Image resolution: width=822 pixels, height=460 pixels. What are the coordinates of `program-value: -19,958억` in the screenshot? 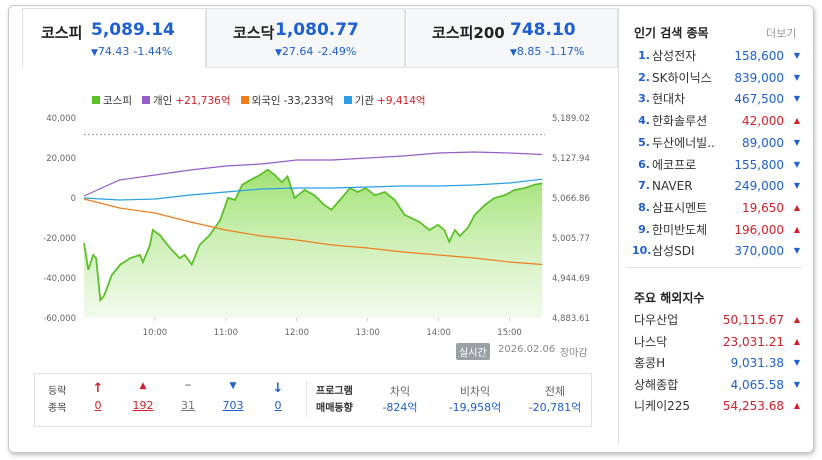 It's located at (475, 407).